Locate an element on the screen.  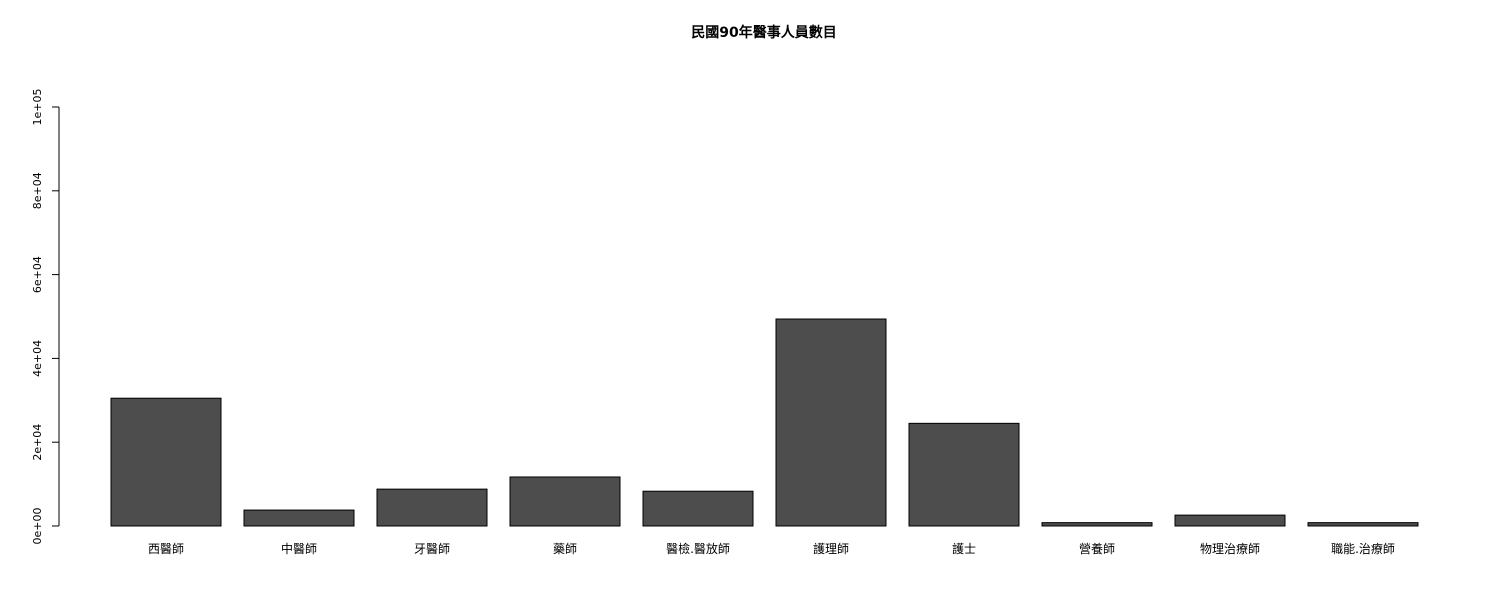
category-label: 牙醫師 is located at coordinates (432, 549).